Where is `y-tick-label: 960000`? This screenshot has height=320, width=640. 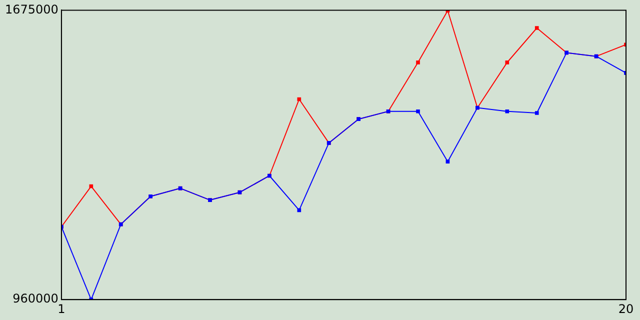
y-tick-label: 960000 is located at coordinates (35, 299).